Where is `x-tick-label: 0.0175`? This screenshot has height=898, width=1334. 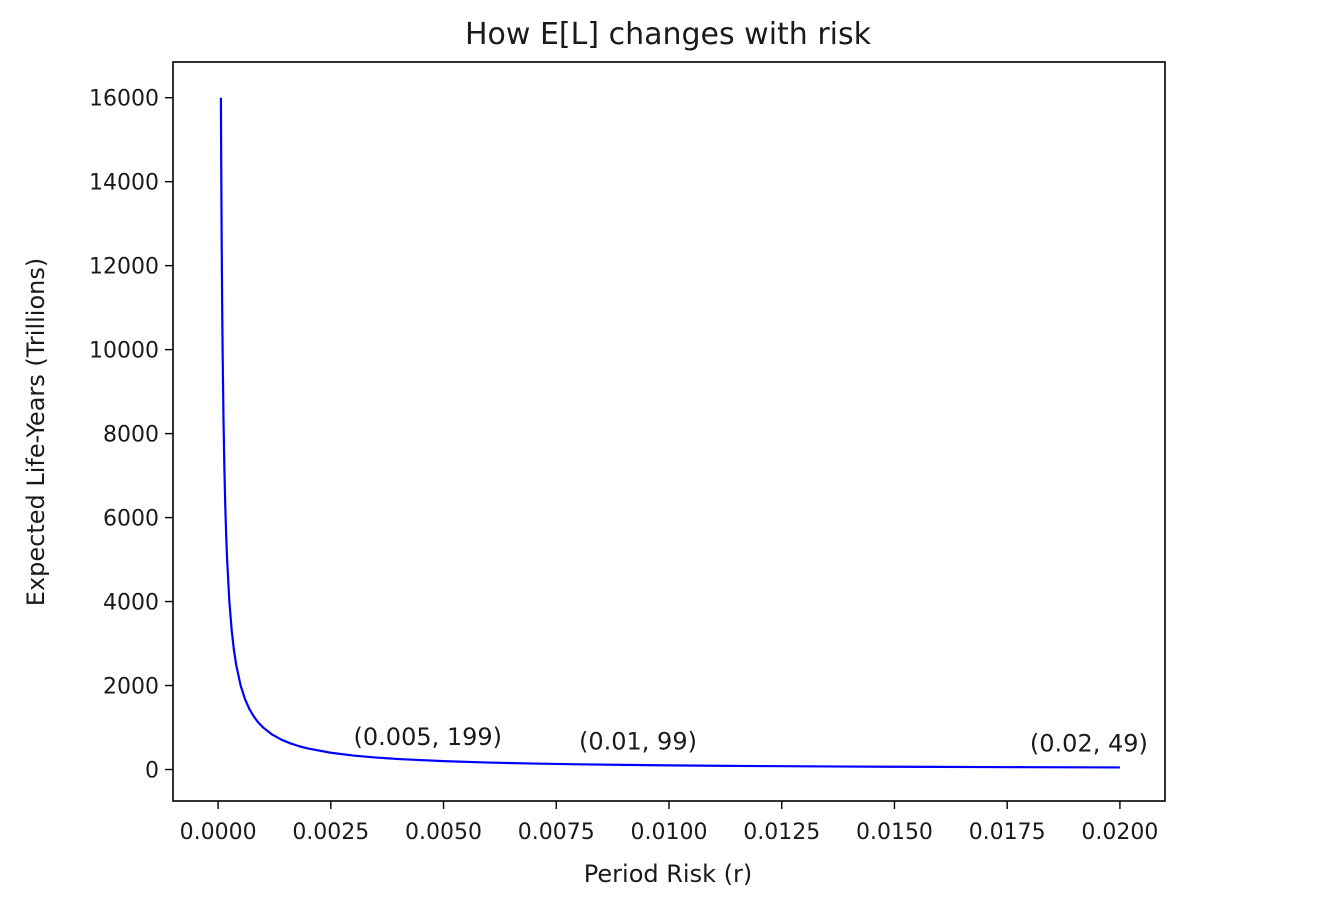 x-tick-label: 0.0175 is located at coordinates (1007, 832).